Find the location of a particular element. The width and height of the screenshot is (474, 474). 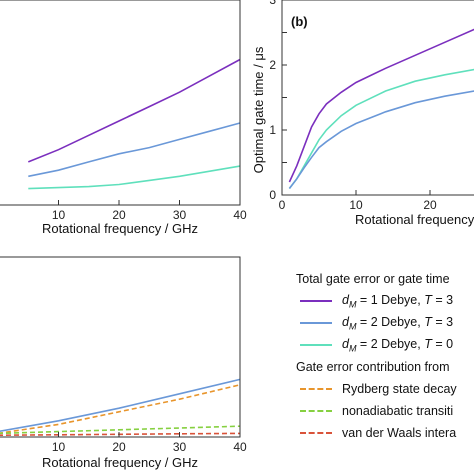

legend-total-item-label: dM = 1 Debye, T = 3 is located at coordinates (398, 301).